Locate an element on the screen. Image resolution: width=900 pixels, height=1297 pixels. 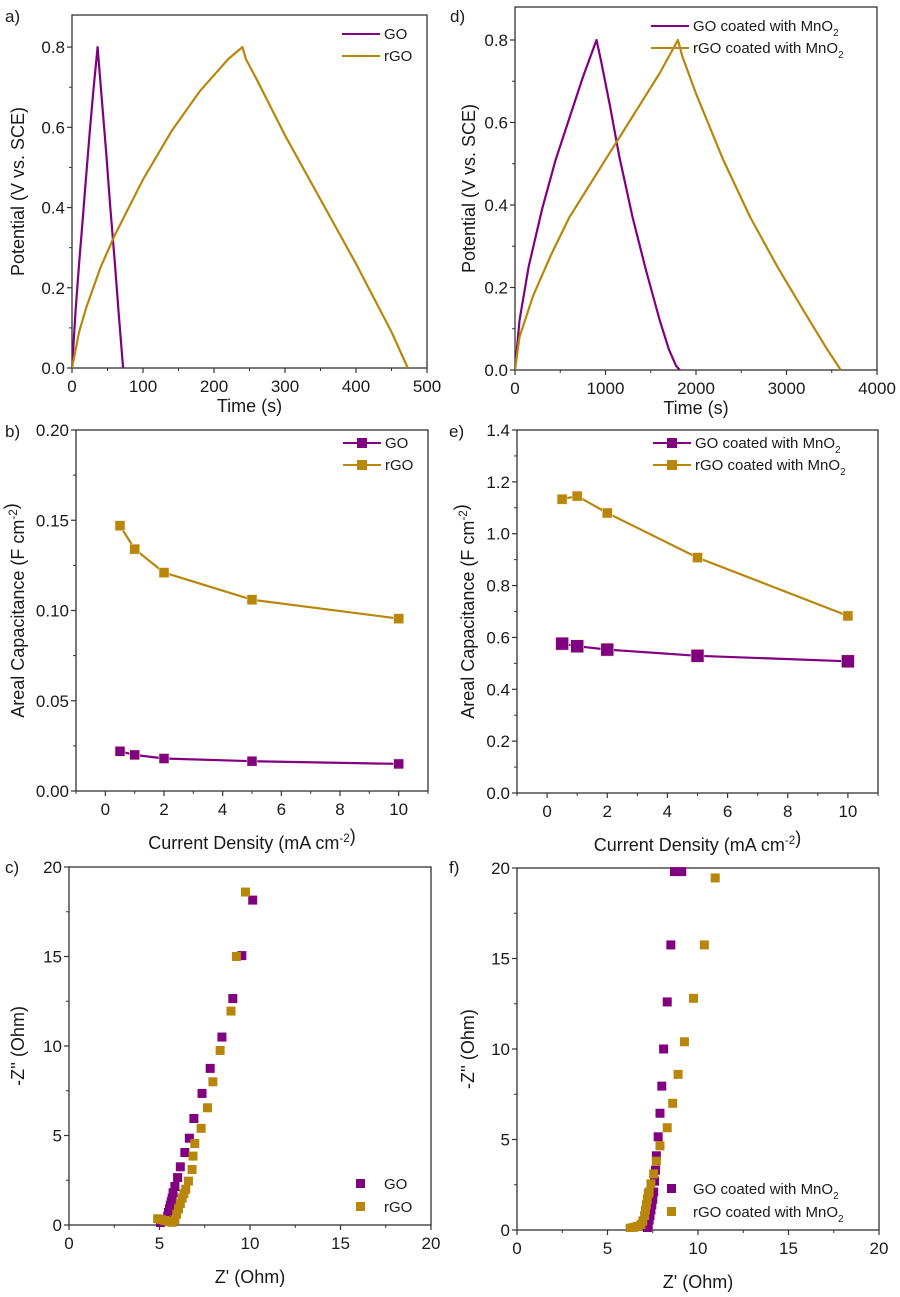
x-tick-label: 1000 is located at coordinates (606, 388).